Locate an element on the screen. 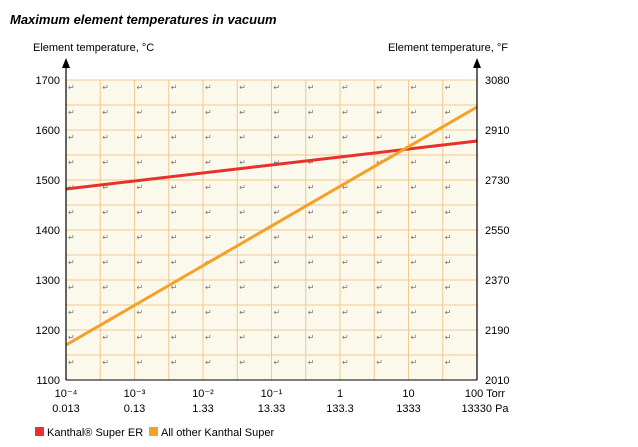 The image size is (638, 447). y-tick-label-left: 1500 is located at coordinates (48, 181).